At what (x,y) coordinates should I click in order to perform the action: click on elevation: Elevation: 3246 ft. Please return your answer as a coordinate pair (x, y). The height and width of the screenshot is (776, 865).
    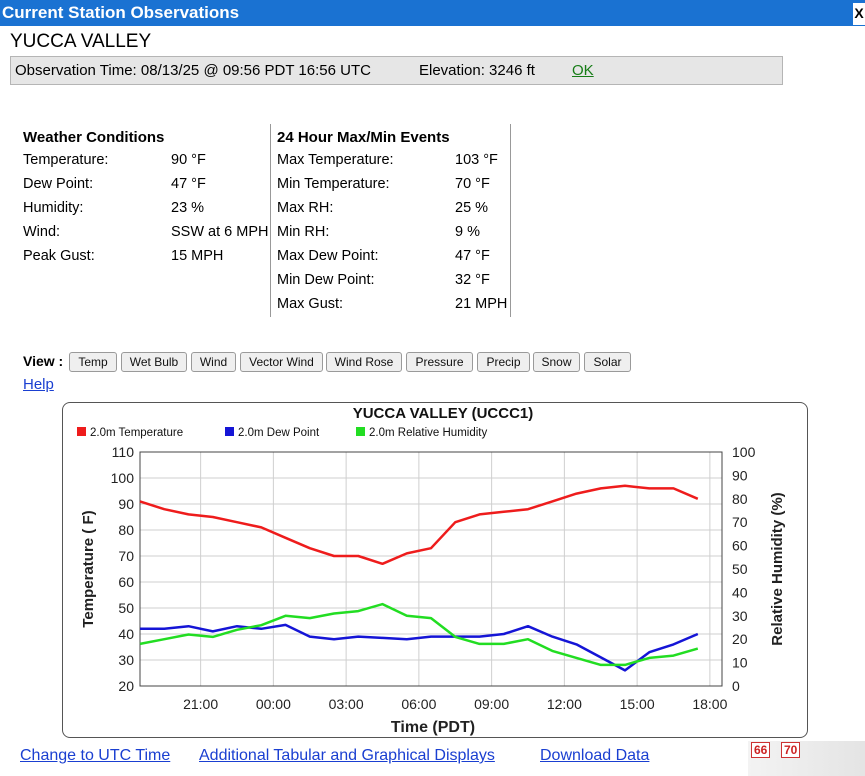
    Looking at the image, I should click on (477, 70).